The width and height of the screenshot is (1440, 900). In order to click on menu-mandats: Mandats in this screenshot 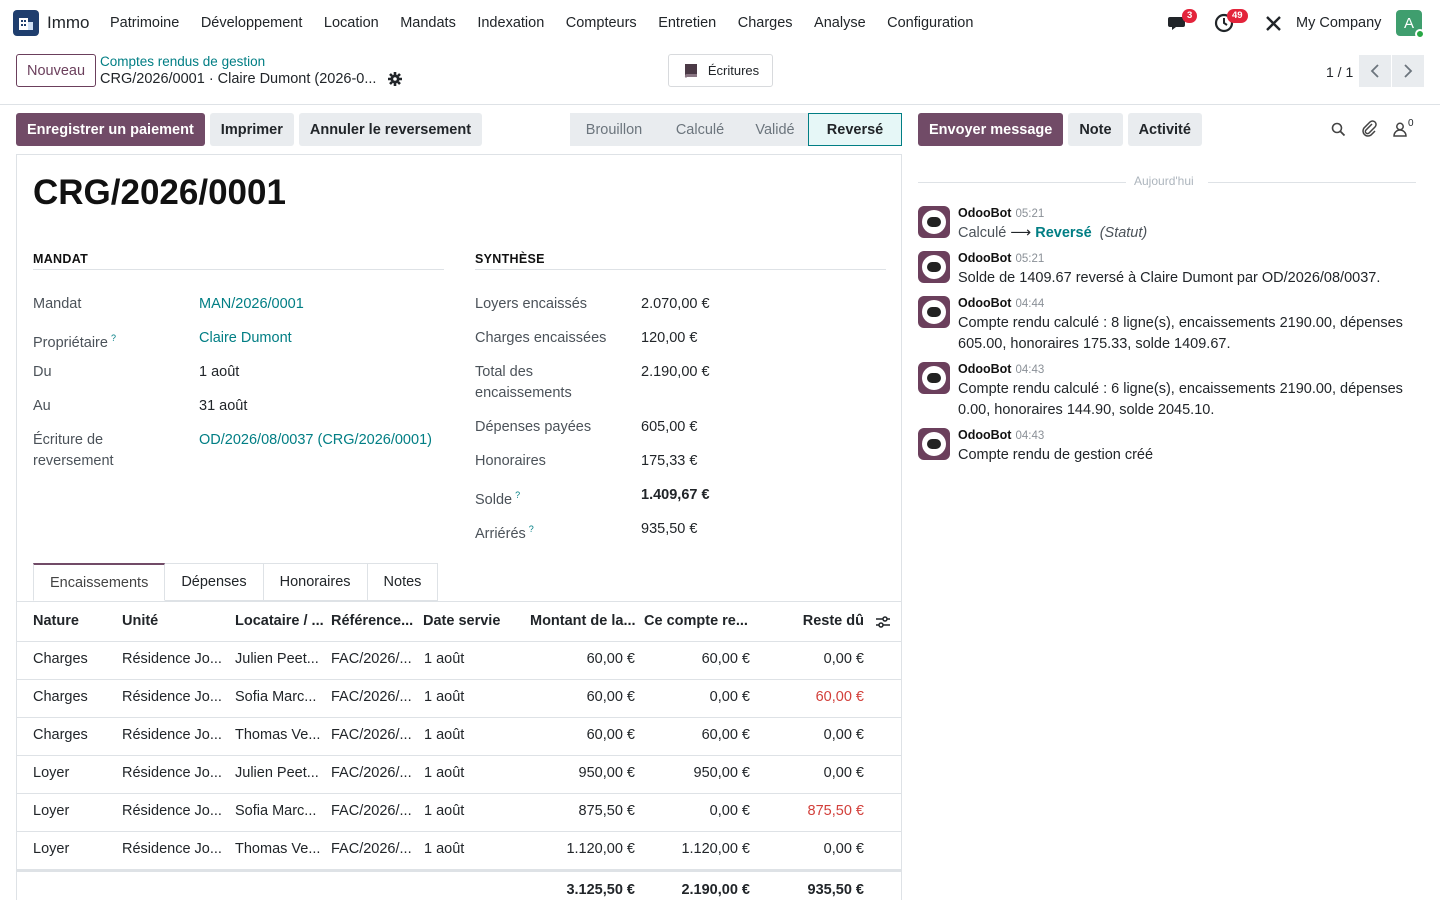, I will do `click(428, 23)`.